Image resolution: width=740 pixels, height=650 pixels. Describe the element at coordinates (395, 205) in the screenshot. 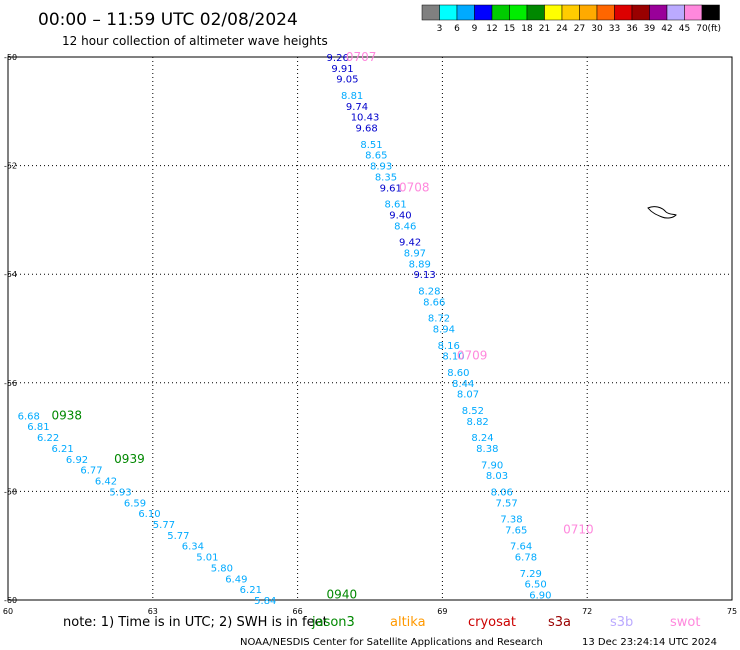

I see `data-value-label: 8.61` at that location.